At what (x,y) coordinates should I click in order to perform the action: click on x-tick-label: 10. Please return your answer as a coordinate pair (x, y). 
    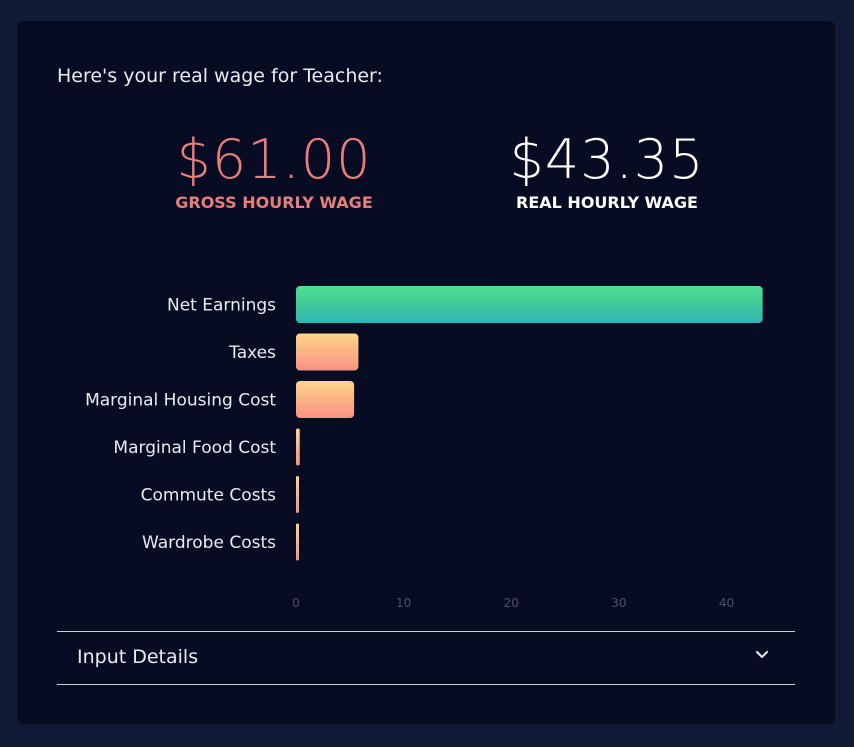
    Looking at the image, I should click on (403, 603).